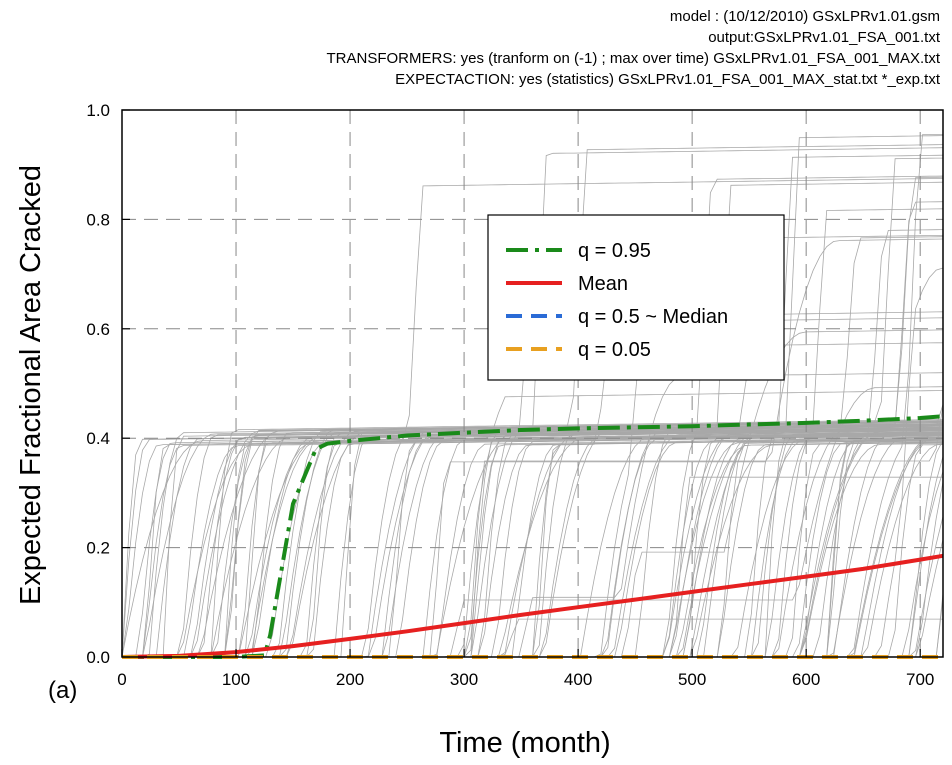 This screenshot has width=952, height=765. What do you see at coordinates (603, 284) in the screenshot?
I see `legend-label: Mean` at bounding box center [603, 284].